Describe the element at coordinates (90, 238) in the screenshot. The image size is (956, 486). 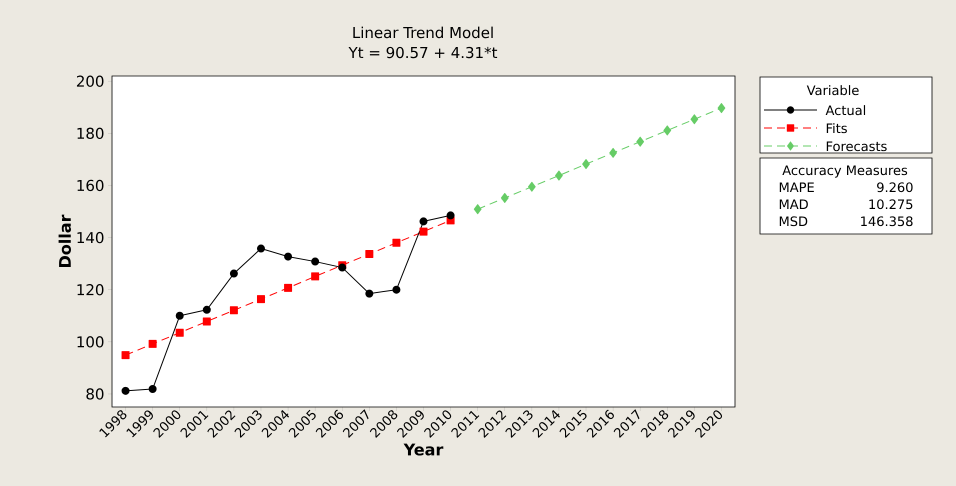
I see `y-tick-label: 140` at that location.